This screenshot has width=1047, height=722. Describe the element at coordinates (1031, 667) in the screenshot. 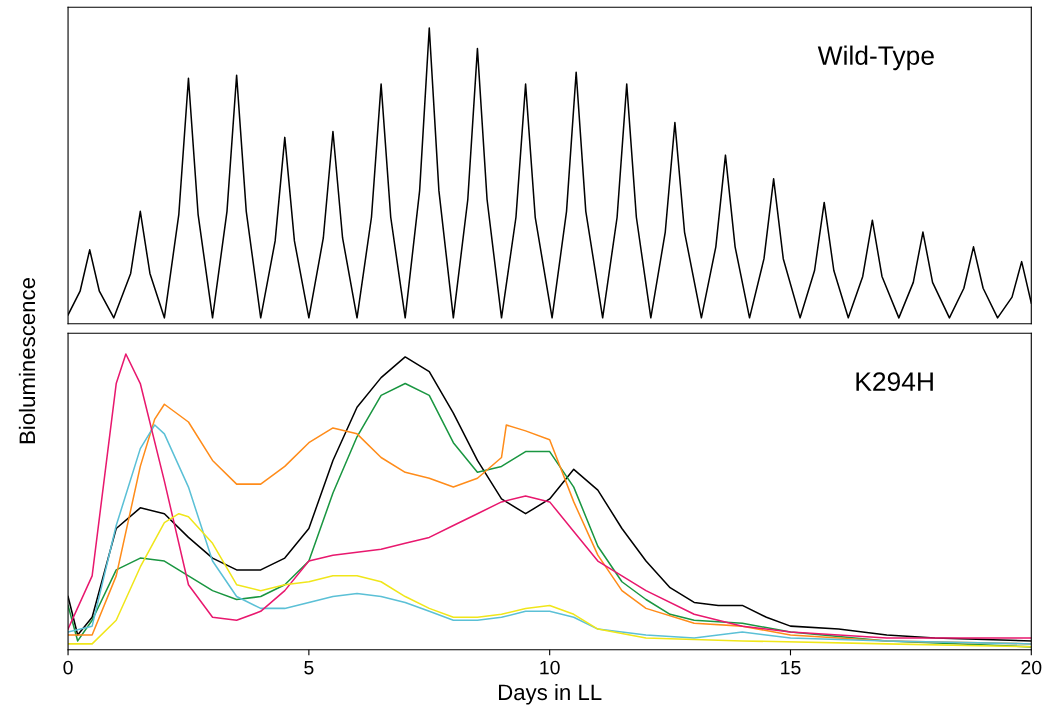

I see `x-tick-label: 20` at that location.